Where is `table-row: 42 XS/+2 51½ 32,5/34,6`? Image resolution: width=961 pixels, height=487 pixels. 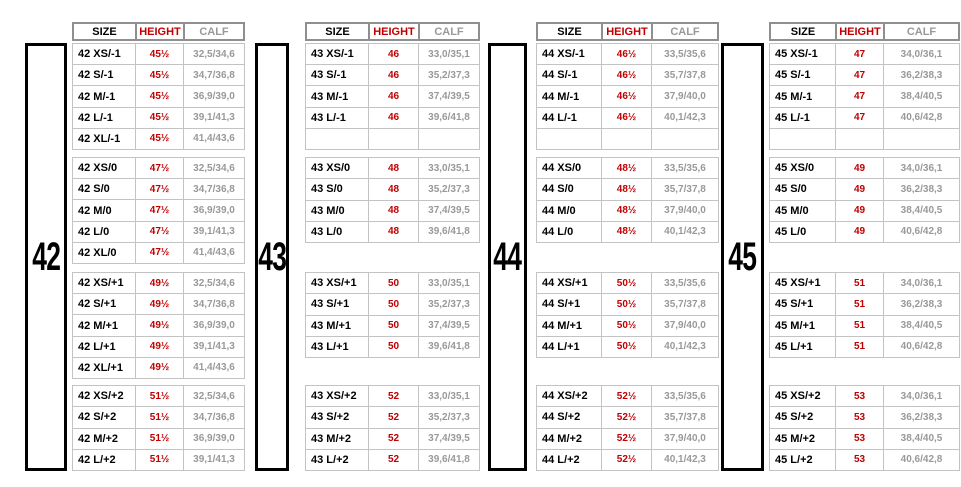 table-row: 42 XS/+2 51½ 32,5/34,6 is located at coordinates (158, 397).